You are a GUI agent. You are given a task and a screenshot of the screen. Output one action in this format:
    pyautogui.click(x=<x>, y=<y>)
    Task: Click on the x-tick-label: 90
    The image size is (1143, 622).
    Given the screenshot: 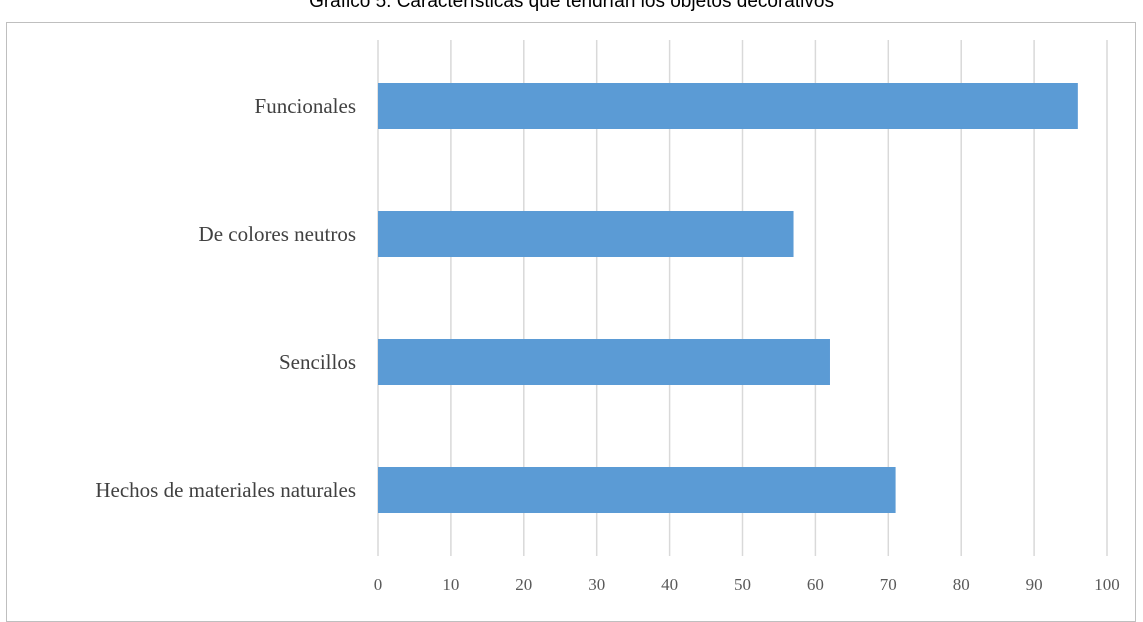 What is the action you would take?
    pyautogui.click(x=1034, y=584)
    